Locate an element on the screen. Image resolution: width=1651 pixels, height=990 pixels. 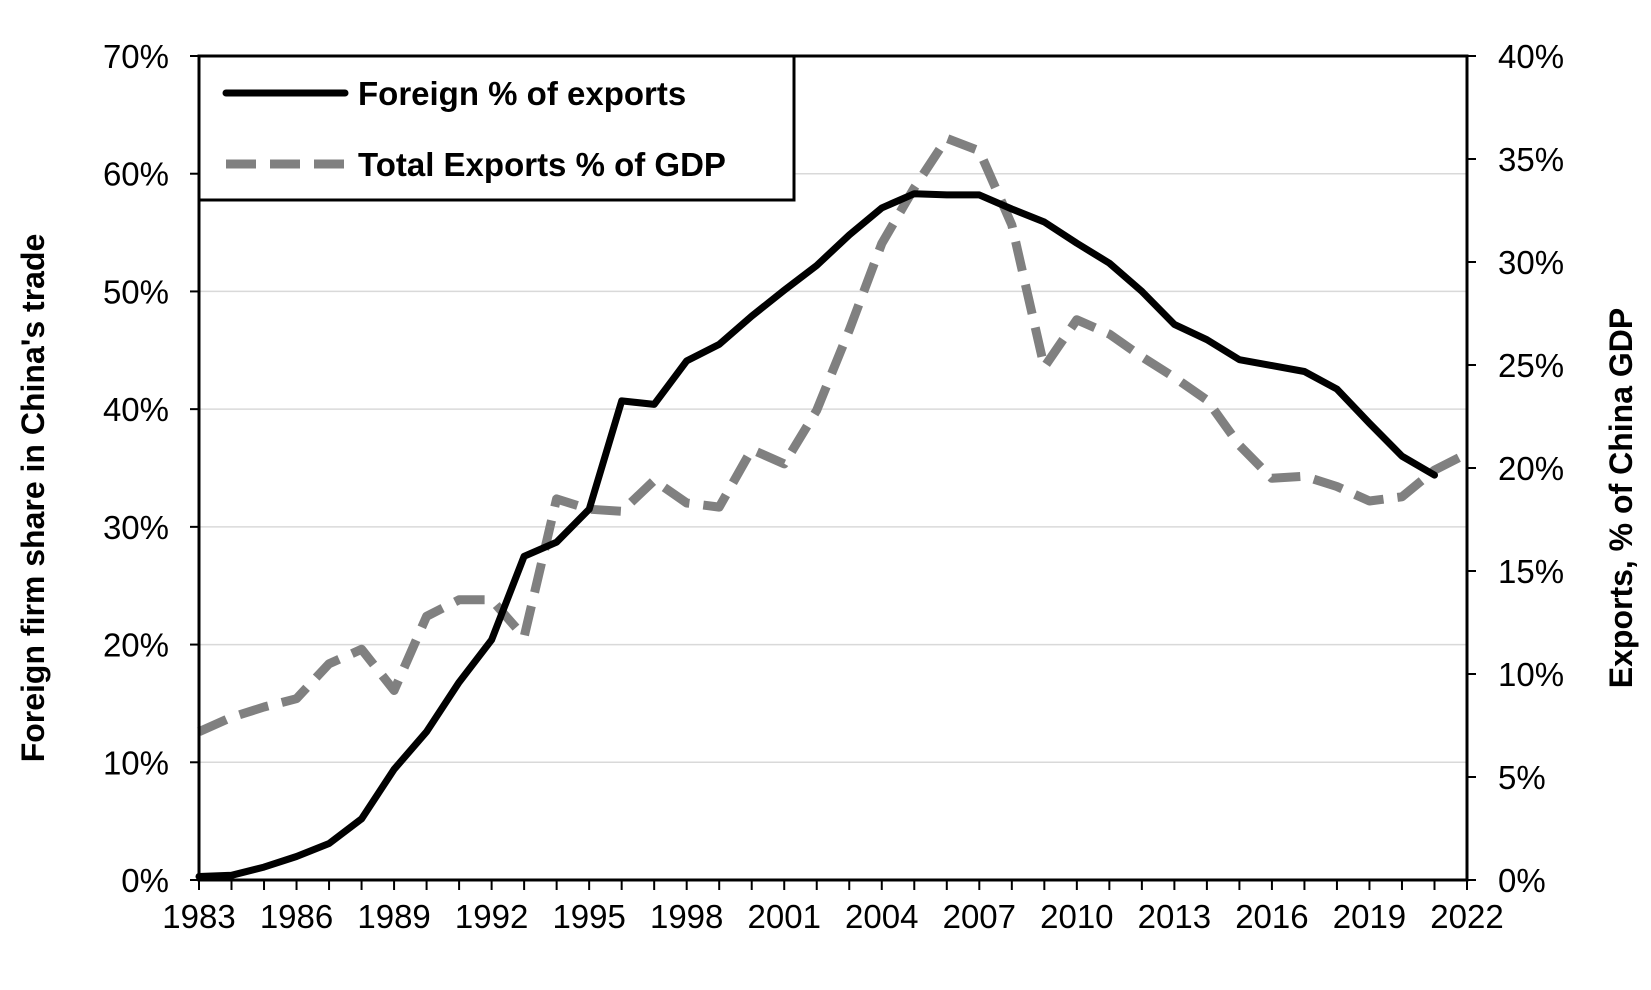
y-tick-label: 20% is located at coordinates (136, 645).